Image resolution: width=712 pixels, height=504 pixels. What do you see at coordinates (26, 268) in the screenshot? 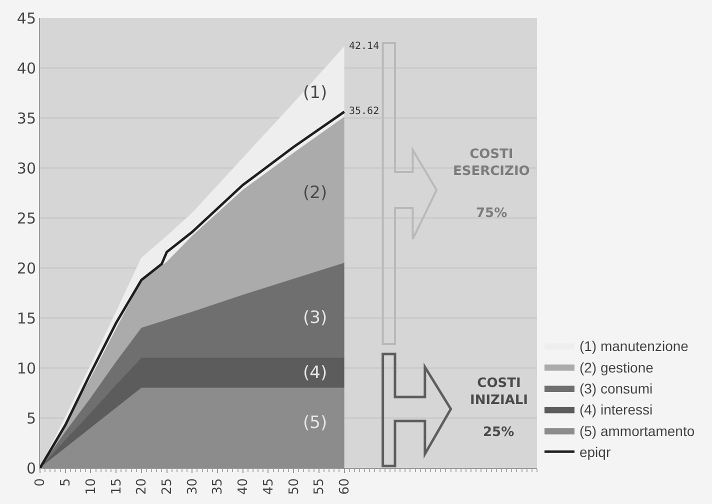
I see `y-tick-label: 20` at bounding box center [26, 268].